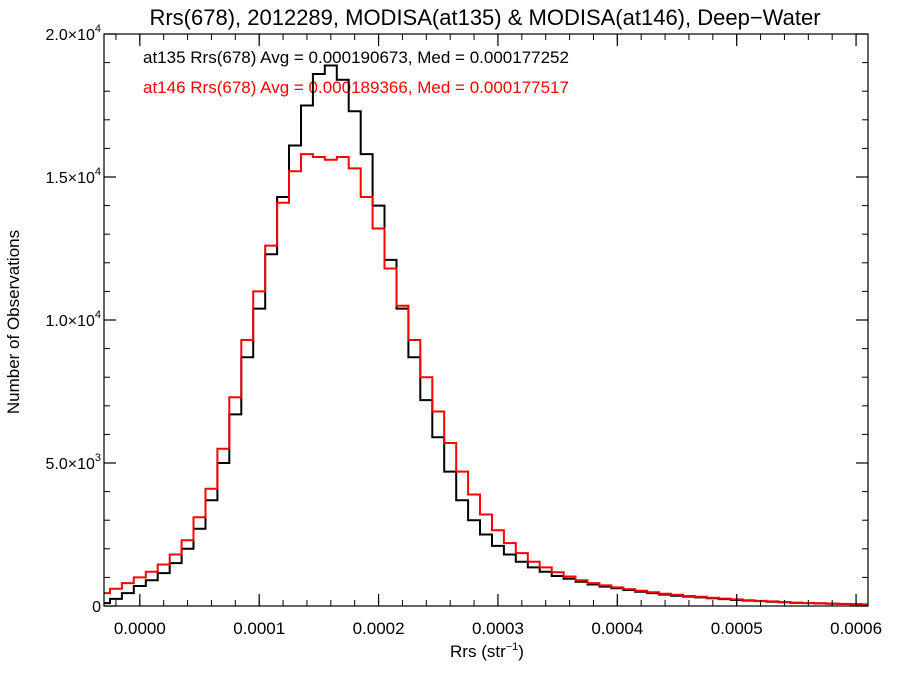 The width and height of the screenshot is (900, 675). What do you see at coordinates (98, 458) in the screenshot?
I see `y-tick-label-exp: 3` at bounding box center [98, 458].